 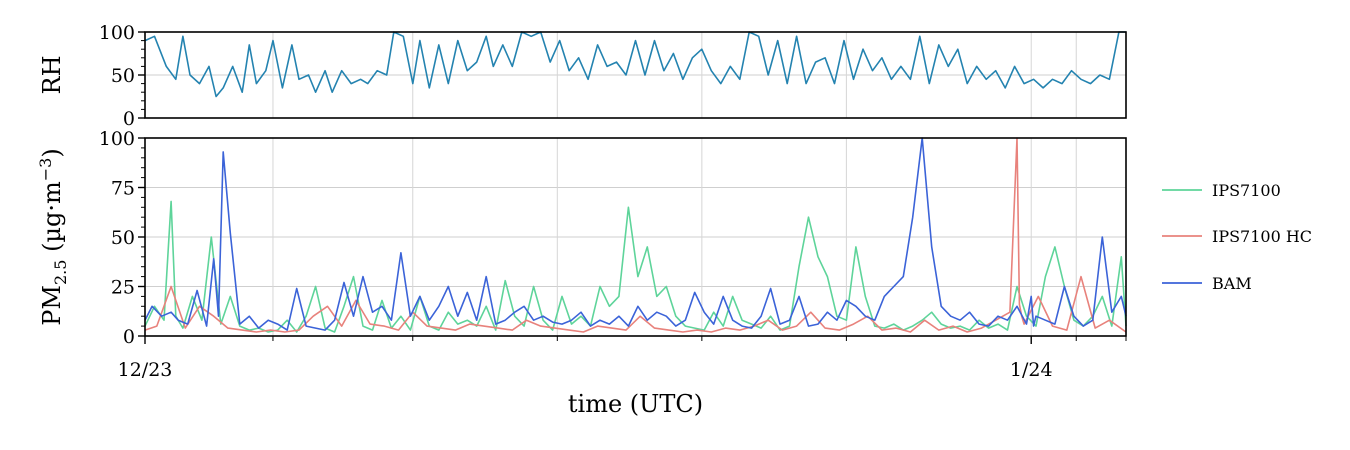 What do you see at coordinates (117, 33) in the screenshot?
I see `rh-ytick-label: 100` at bounding box center [117, 33].